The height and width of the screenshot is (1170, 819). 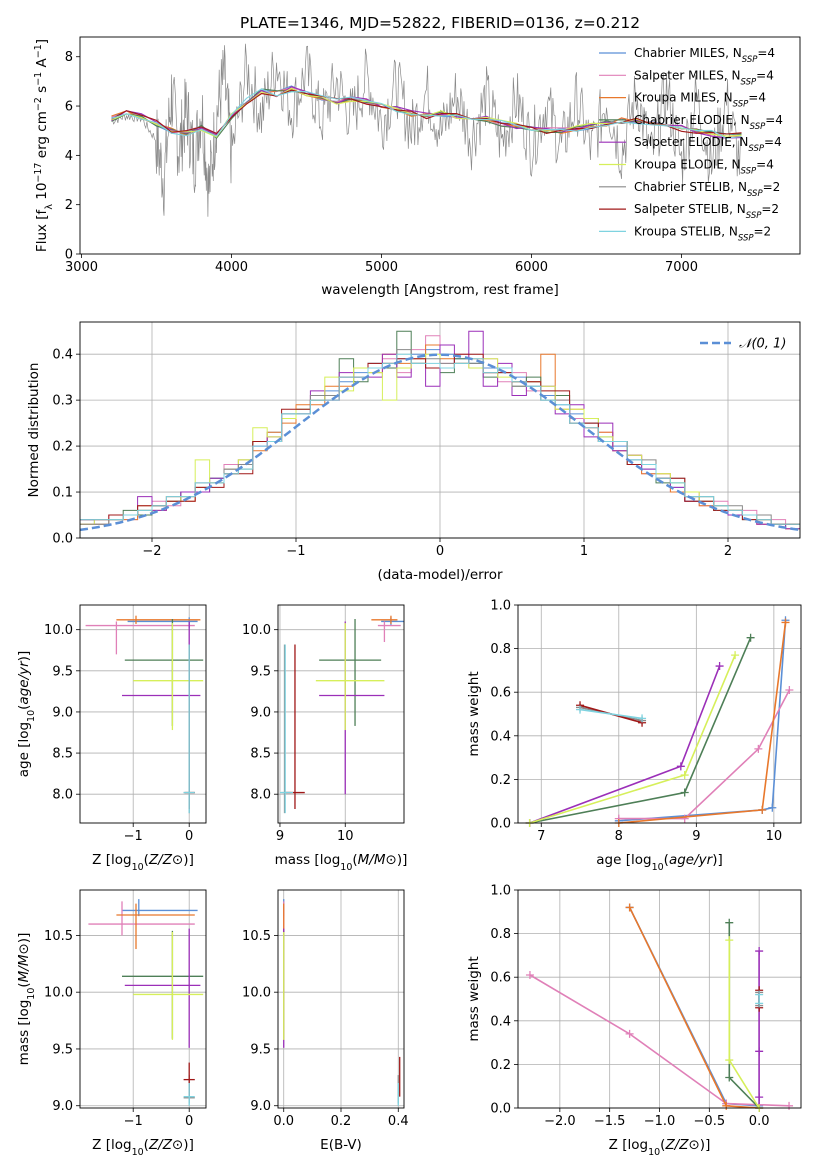 I want to click on y-tick-label: 0.3, so click(x=62, y=401).